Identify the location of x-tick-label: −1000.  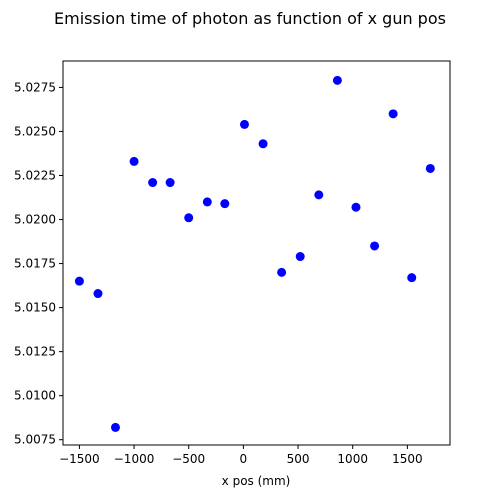
(134, 459).